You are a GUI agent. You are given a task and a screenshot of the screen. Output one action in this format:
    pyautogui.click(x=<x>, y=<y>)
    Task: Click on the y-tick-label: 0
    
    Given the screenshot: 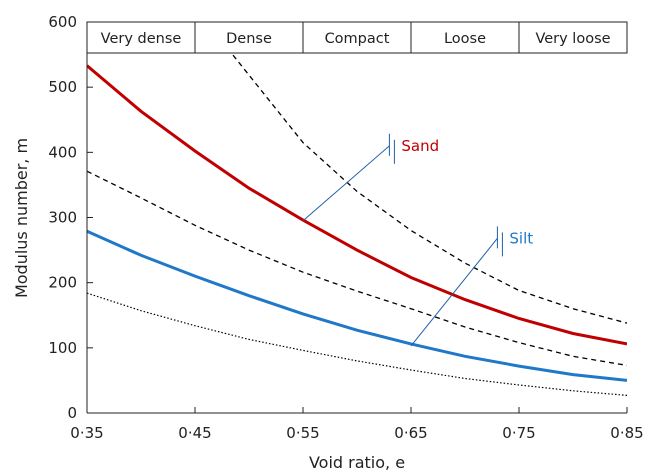 What is the action you would take?
    pyautogui.click(x=72, y=413)
    